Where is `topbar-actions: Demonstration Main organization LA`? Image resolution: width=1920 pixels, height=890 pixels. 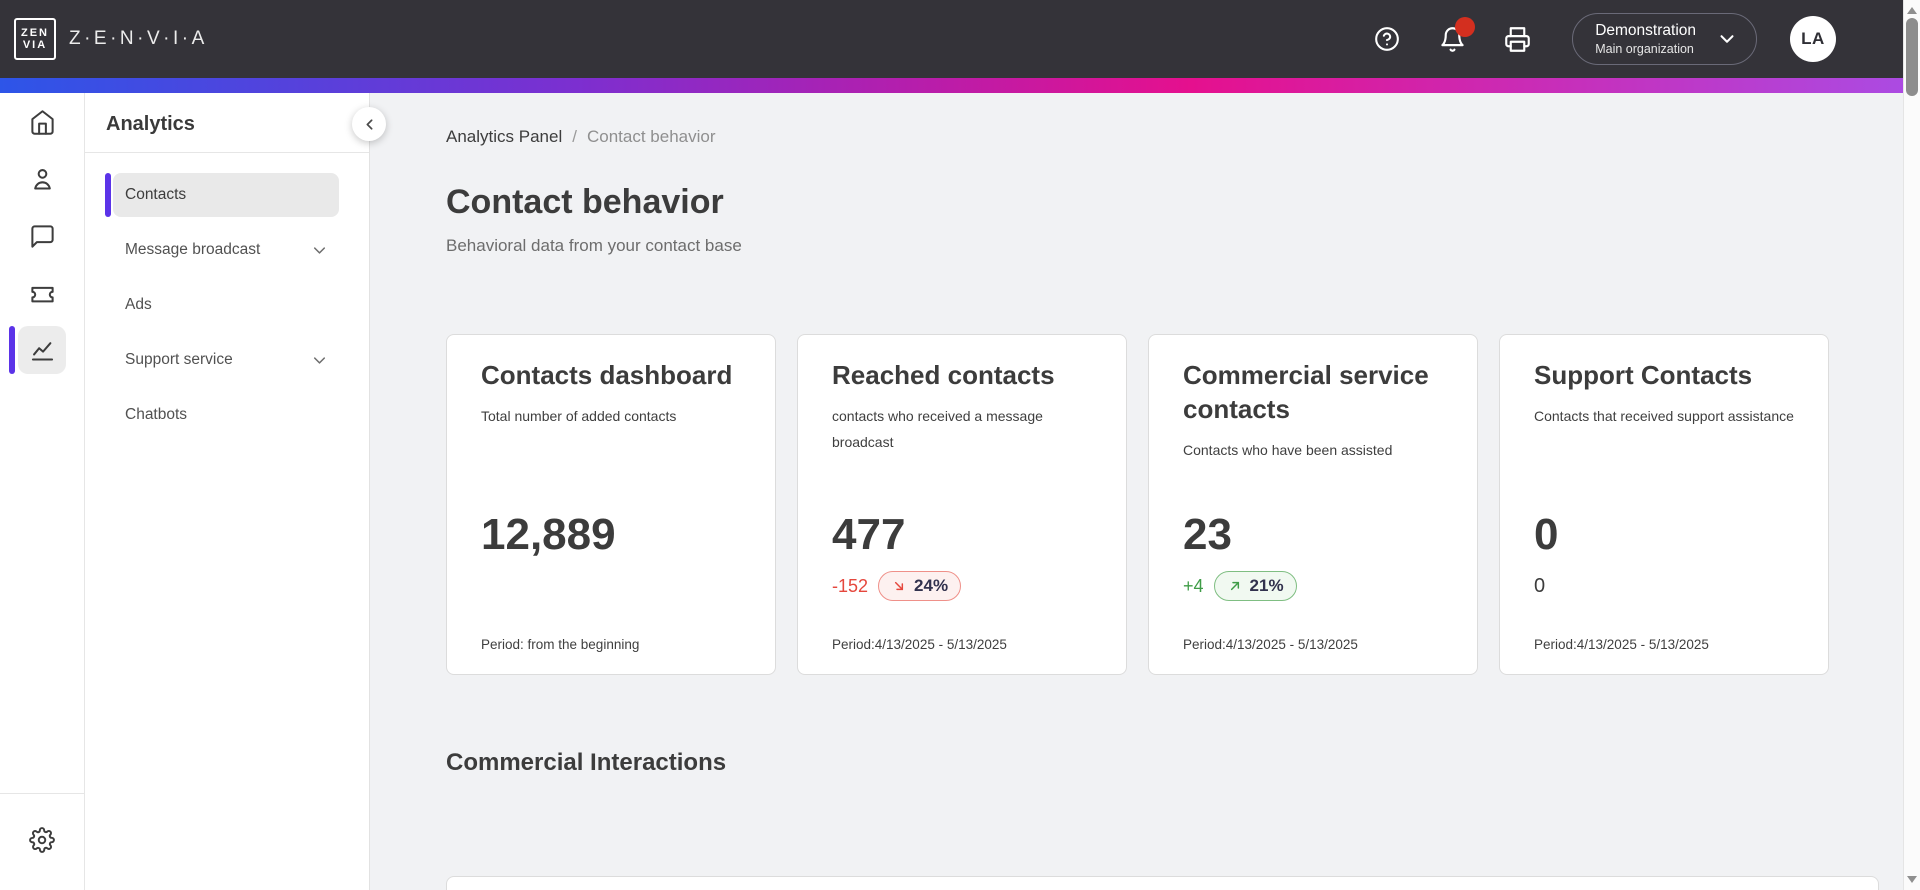 topbar-actions: Demonstration Main organization LA is located at coordinates (1625, 39).